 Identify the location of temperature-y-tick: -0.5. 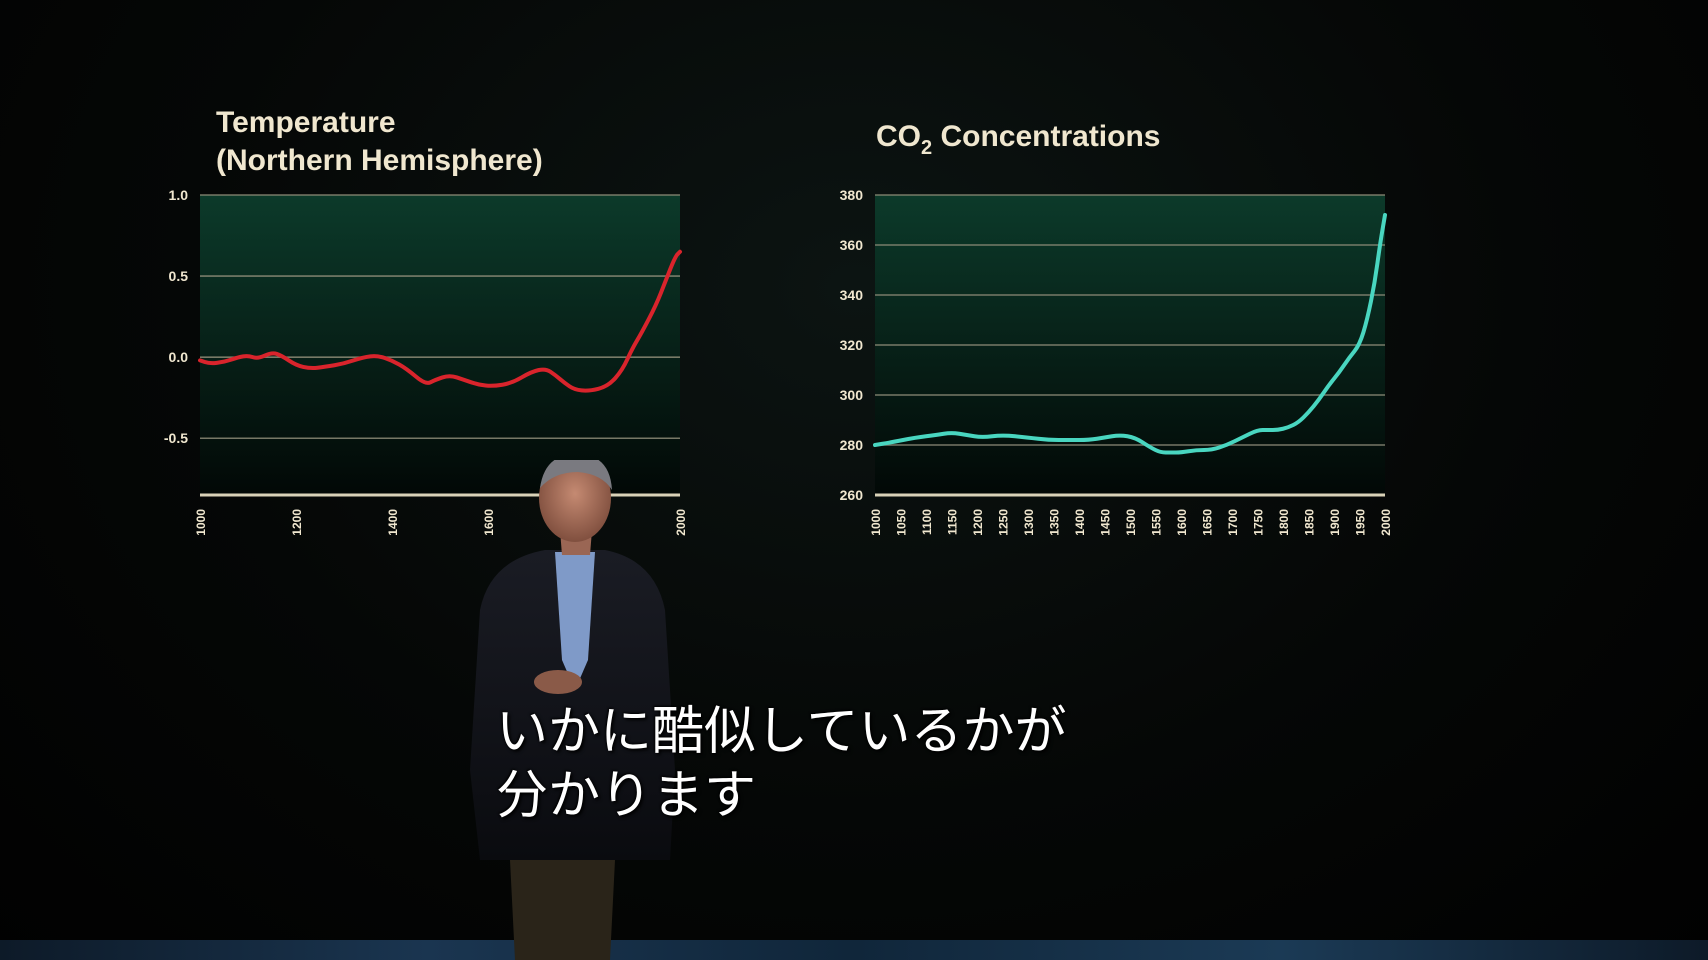
(176, 438).